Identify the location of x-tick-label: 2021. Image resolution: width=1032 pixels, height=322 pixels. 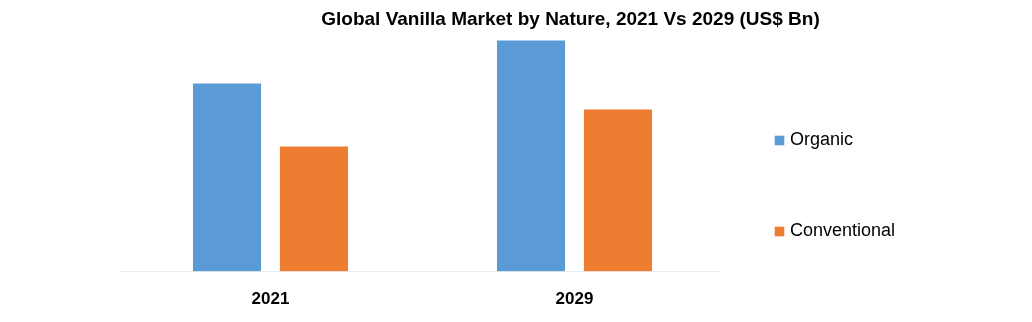
(270, 298).